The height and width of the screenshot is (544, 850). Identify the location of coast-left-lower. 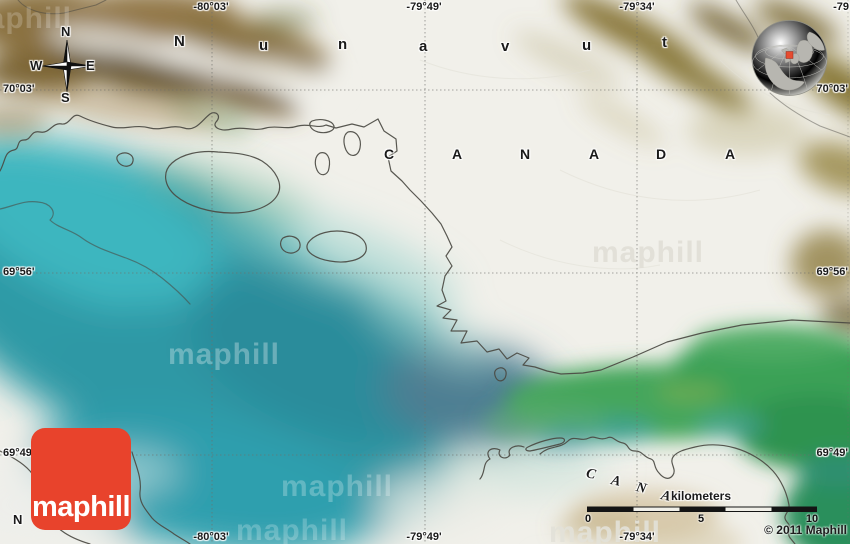
(95, 253).